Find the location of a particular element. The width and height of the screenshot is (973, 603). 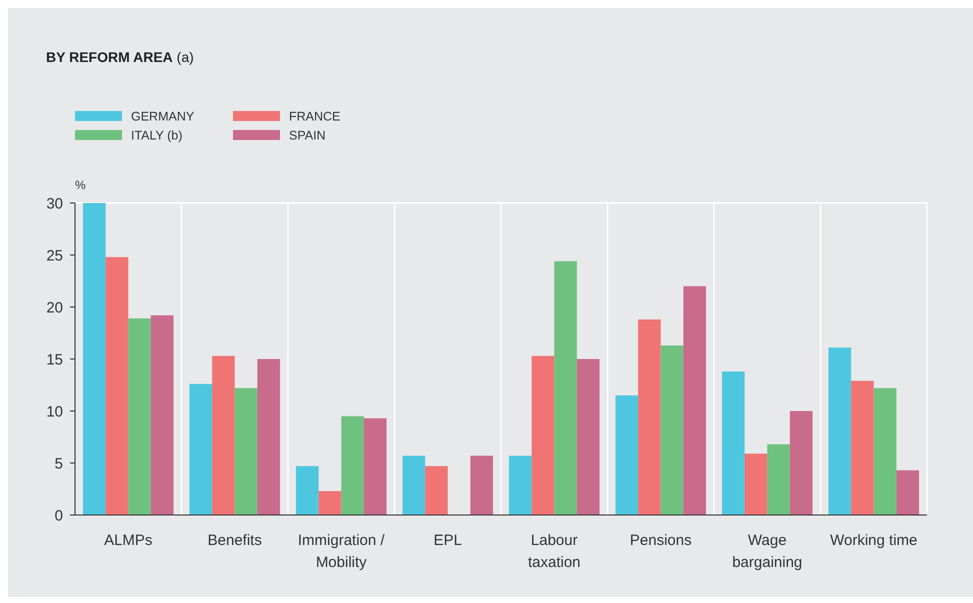

x-tick-label: Wage bargaining is located at coordinates (767, 551).